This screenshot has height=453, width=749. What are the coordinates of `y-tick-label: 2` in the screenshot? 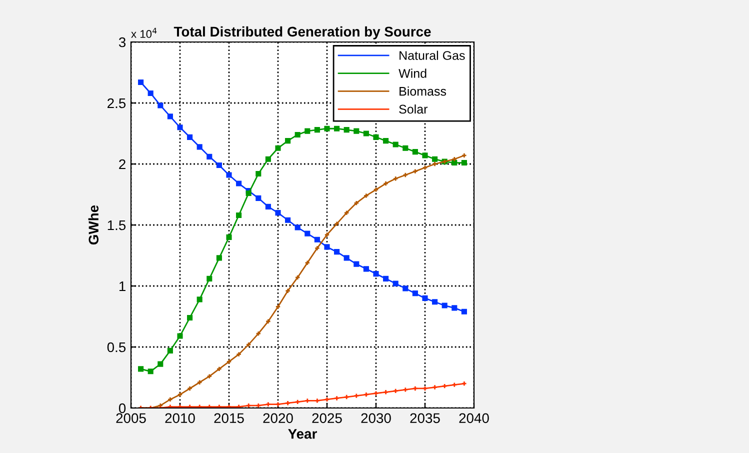 It's located at (122, 164).